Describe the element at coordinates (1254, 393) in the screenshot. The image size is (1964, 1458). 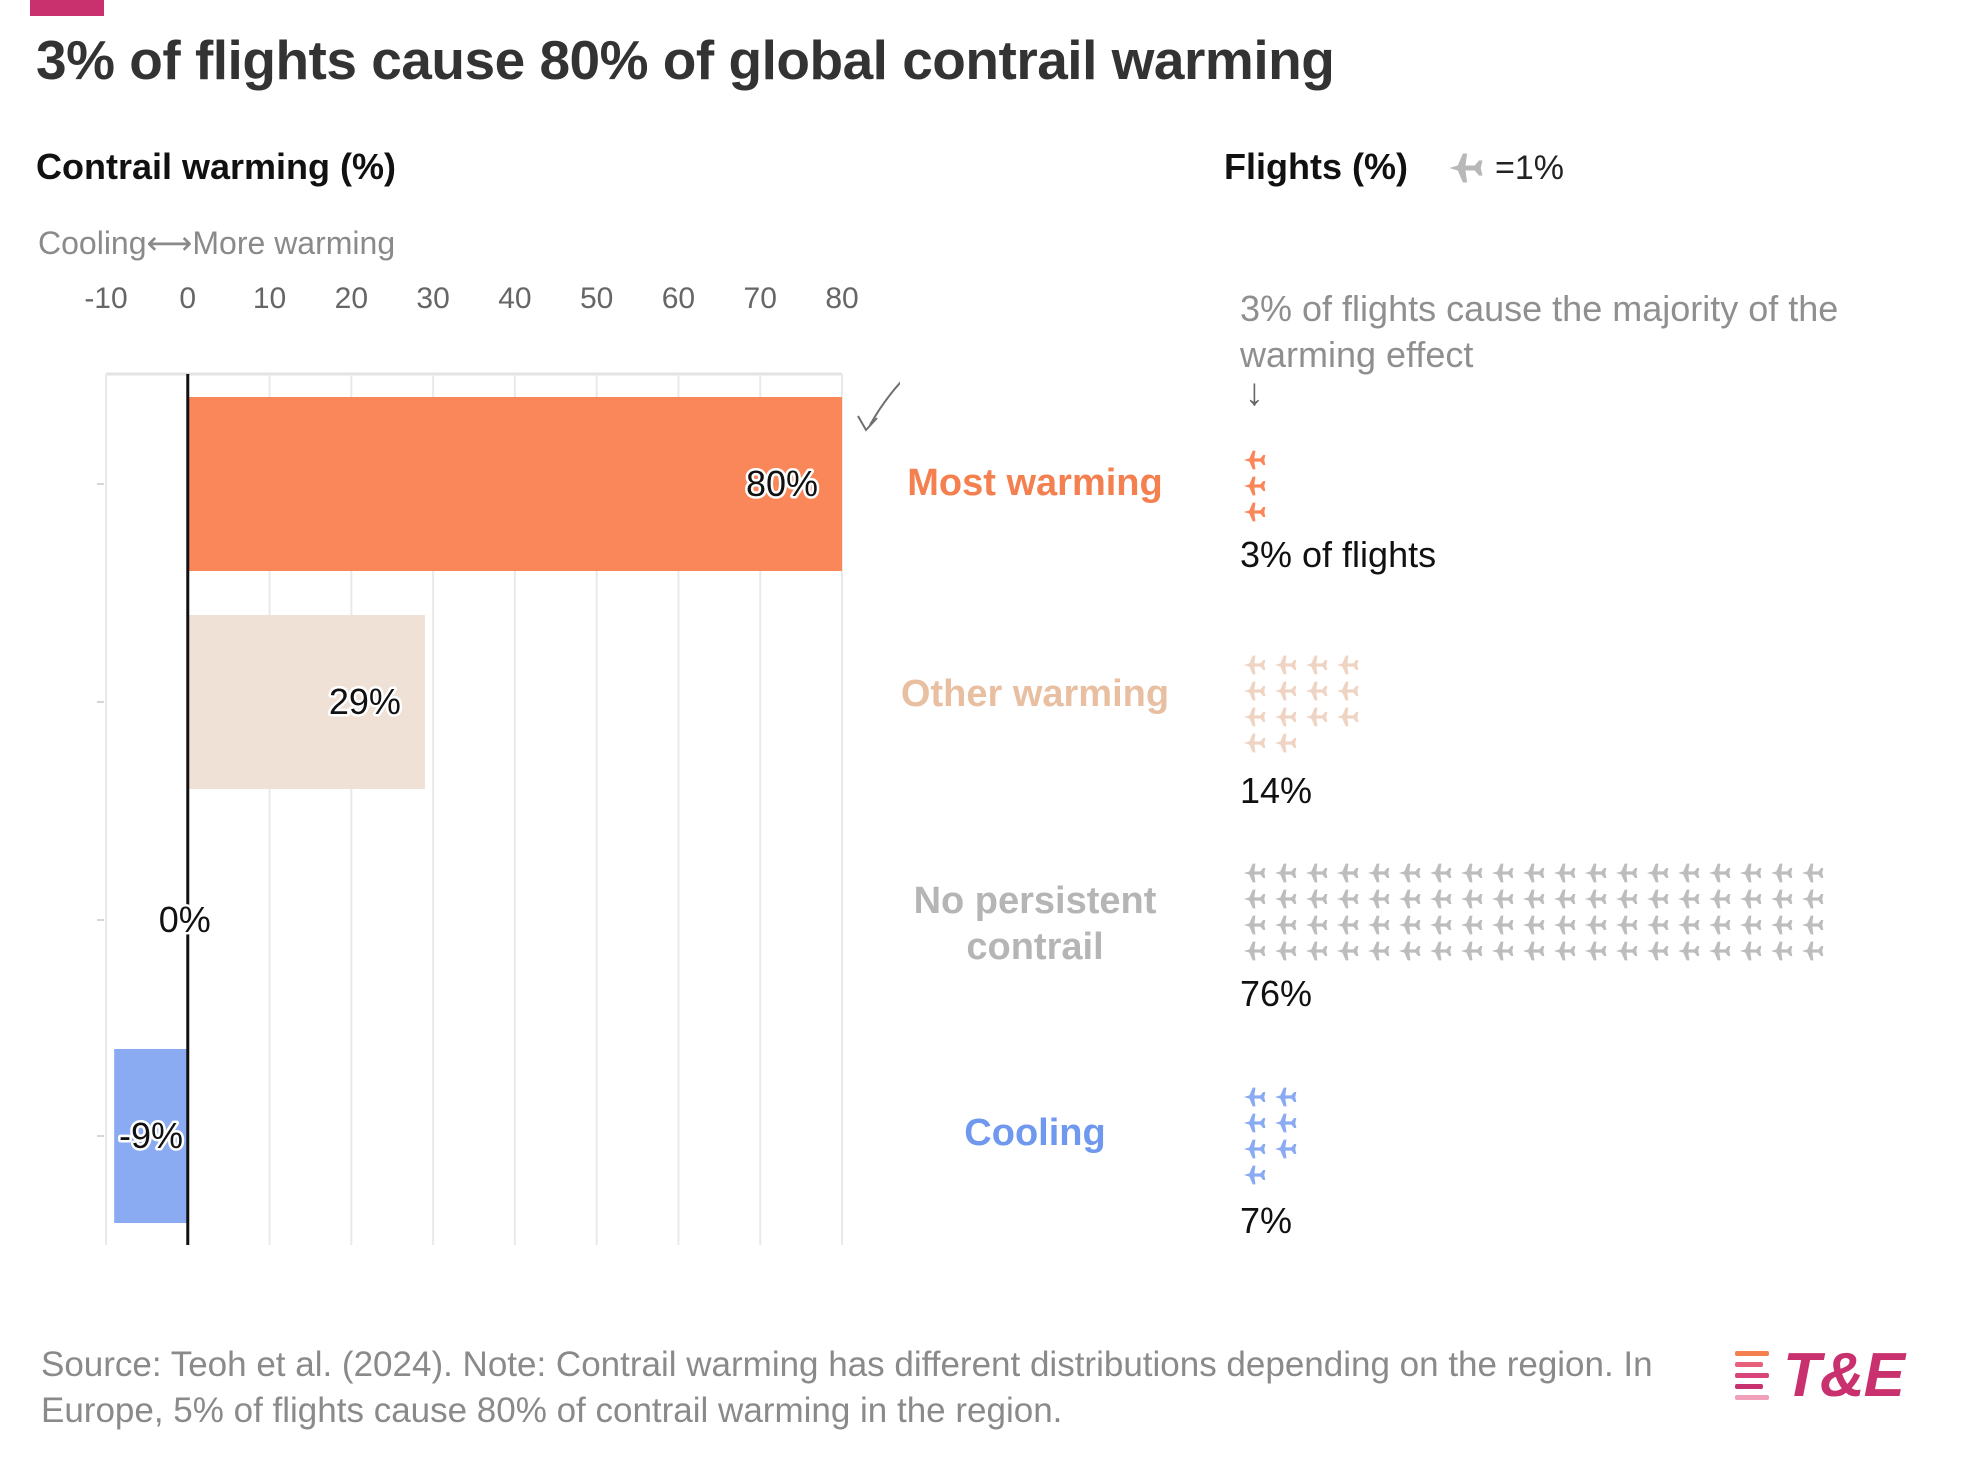
I see `down-arrow-icon: ↓` at that location.